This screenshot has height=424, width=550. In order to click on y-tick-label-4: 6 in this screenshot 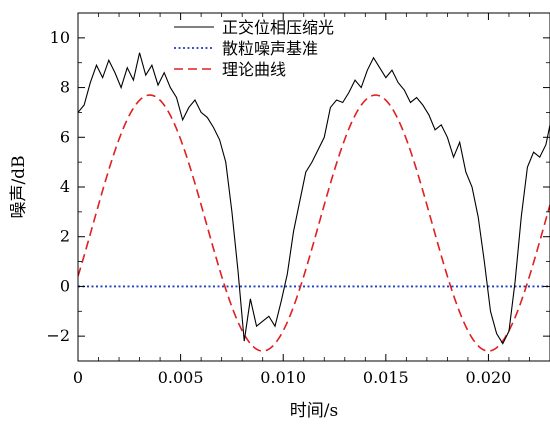, I will do `click(65, 136)`.